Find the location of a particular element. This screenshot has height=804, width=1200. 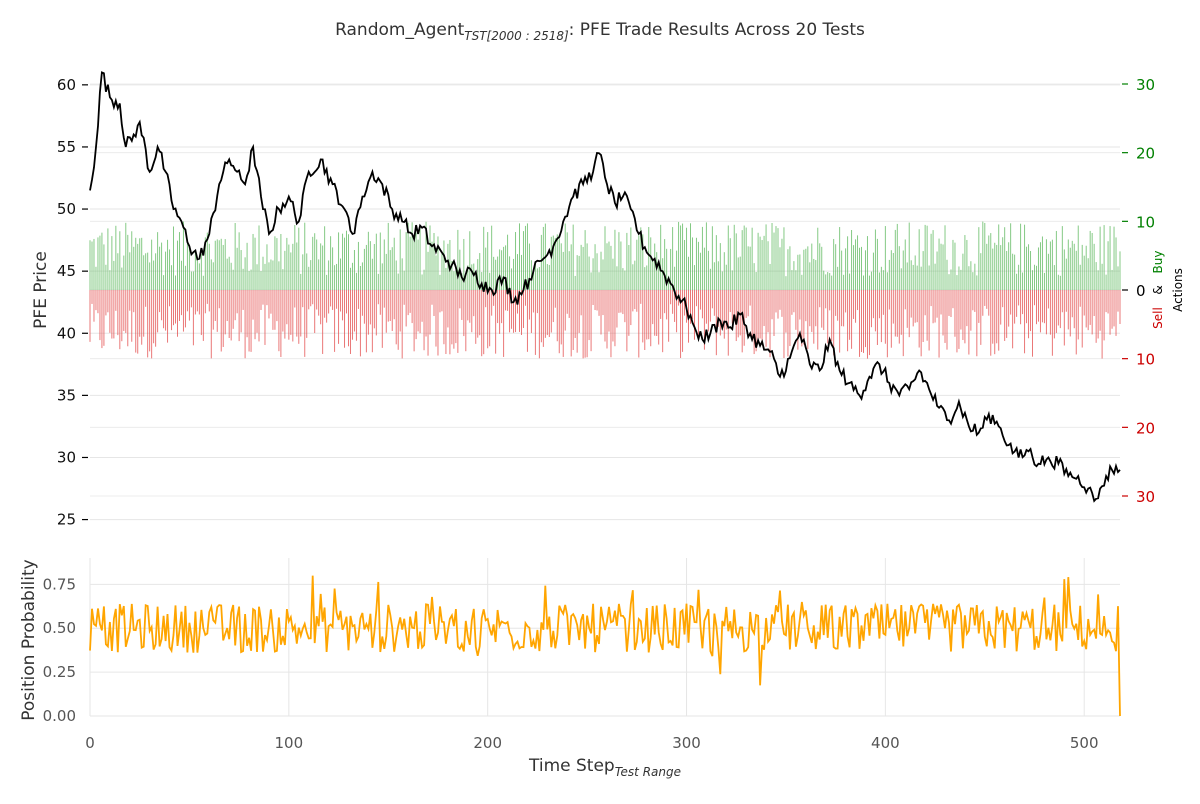

action-axis-ticks: 30 20 10 0 10 20 30 is located at coordinates (1138, 291).